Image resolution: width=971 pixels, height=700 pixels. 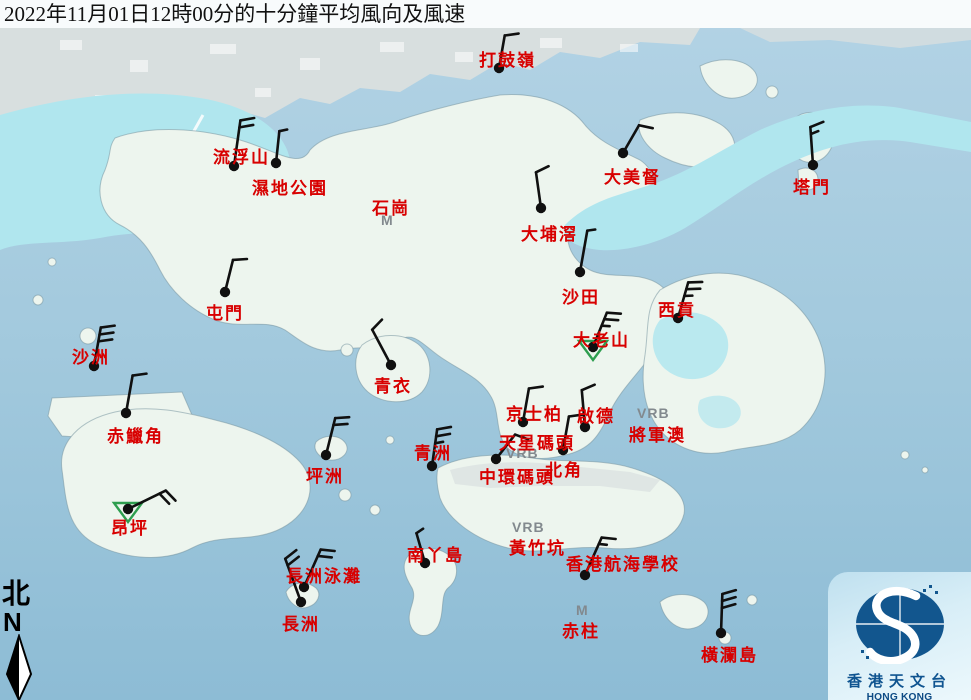 I want to click on lung-kwu-chau, so click(x=38, y=300).